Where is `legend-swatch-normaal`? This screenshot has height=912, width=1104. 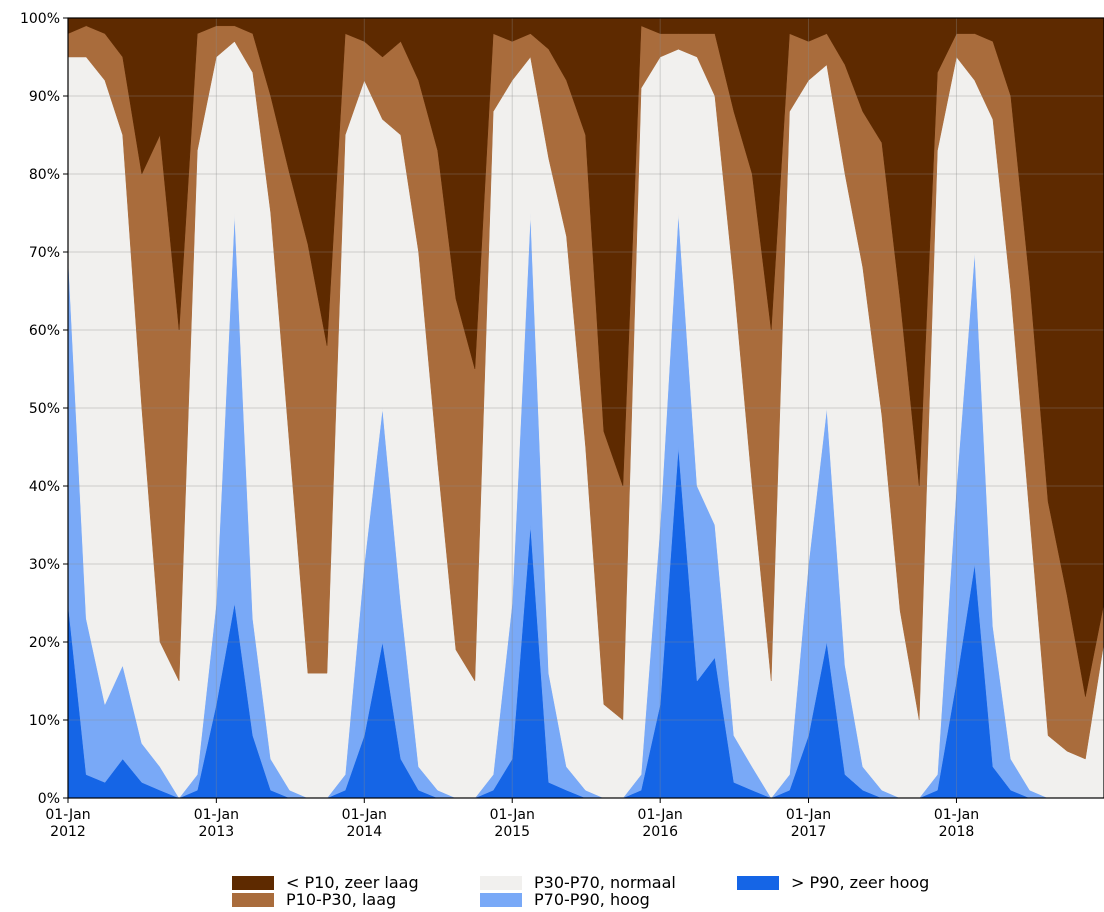
legend-swatch-normaal is located at coordinates (501, 883).